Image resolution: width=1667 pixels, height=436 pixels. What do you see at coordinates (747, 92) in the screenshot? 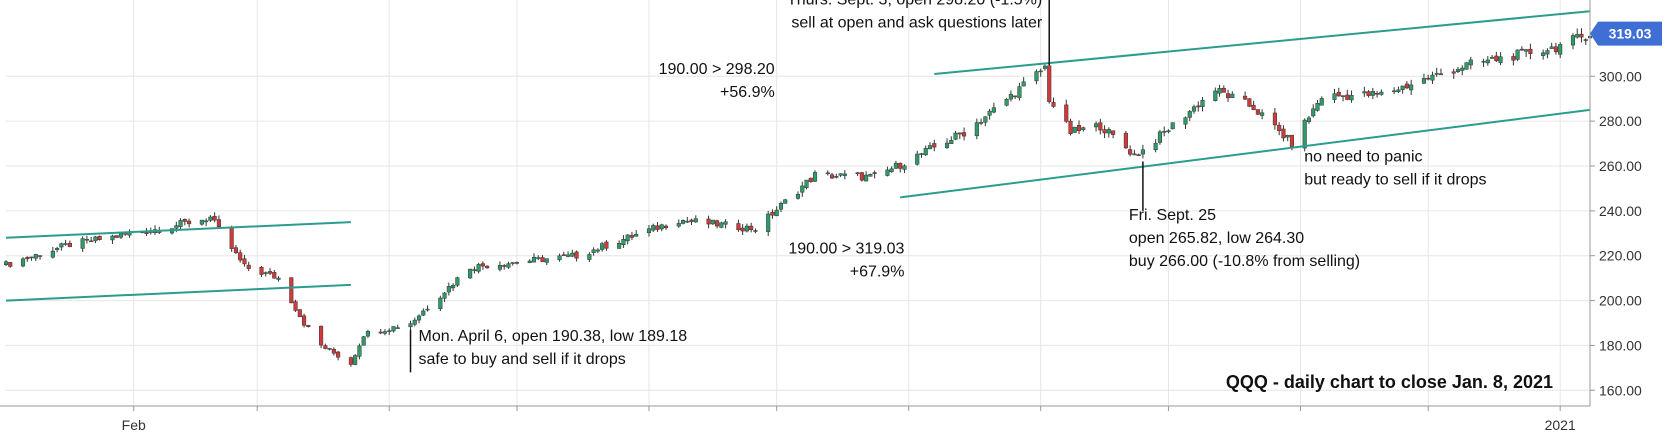
I see `annotation-line: +56.9%` at bounding box center [747, 92].